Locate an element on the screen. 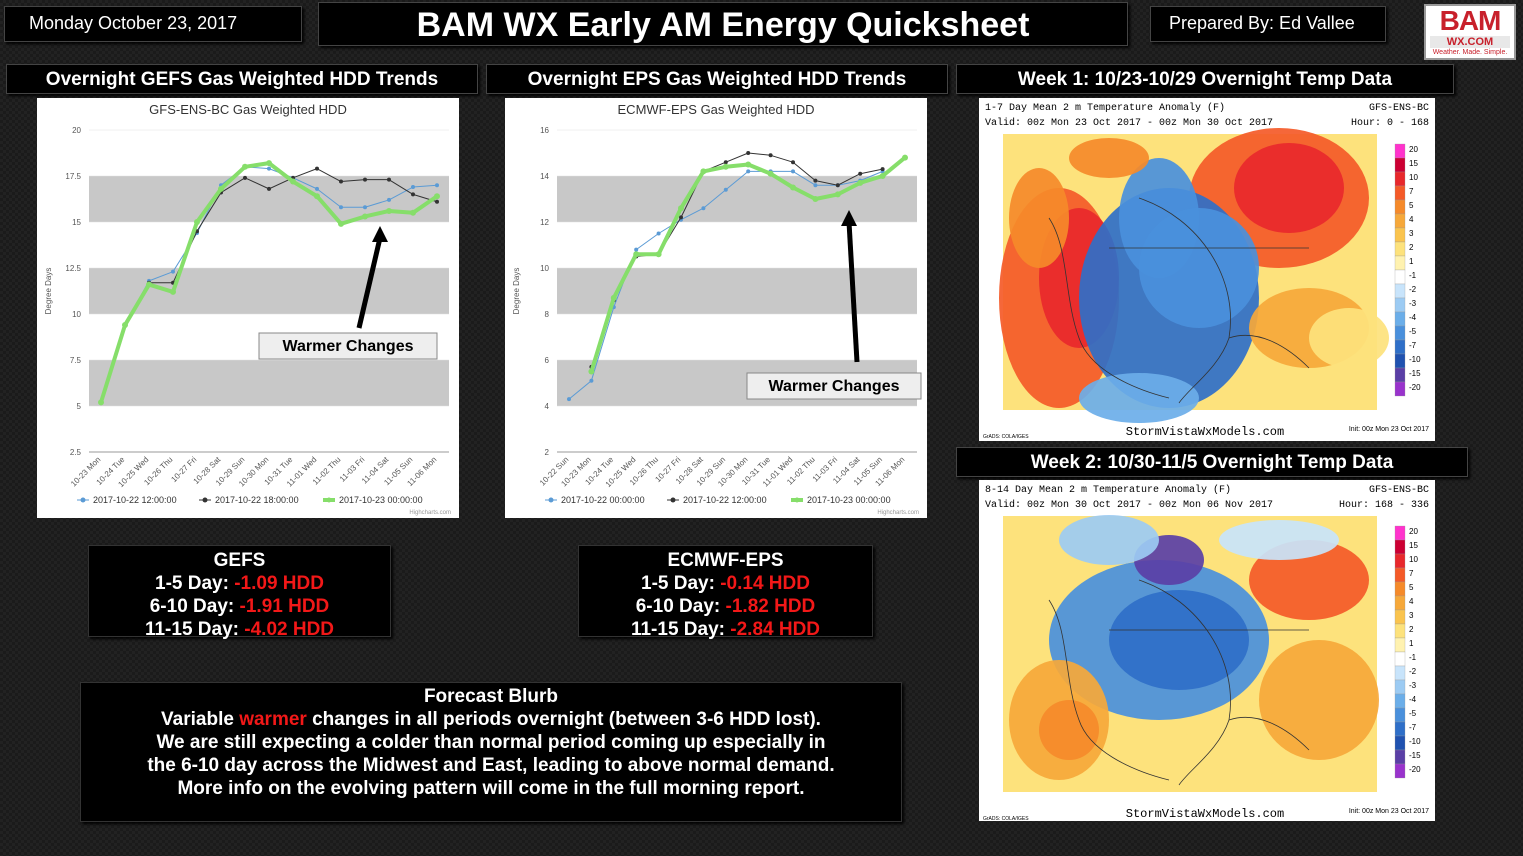 Image resolution: width=1523 pixels, height=856 pixels. section-eps-title: Overnight EPS Gas Weighted HDD Trends is located at coordinates (717, 79).